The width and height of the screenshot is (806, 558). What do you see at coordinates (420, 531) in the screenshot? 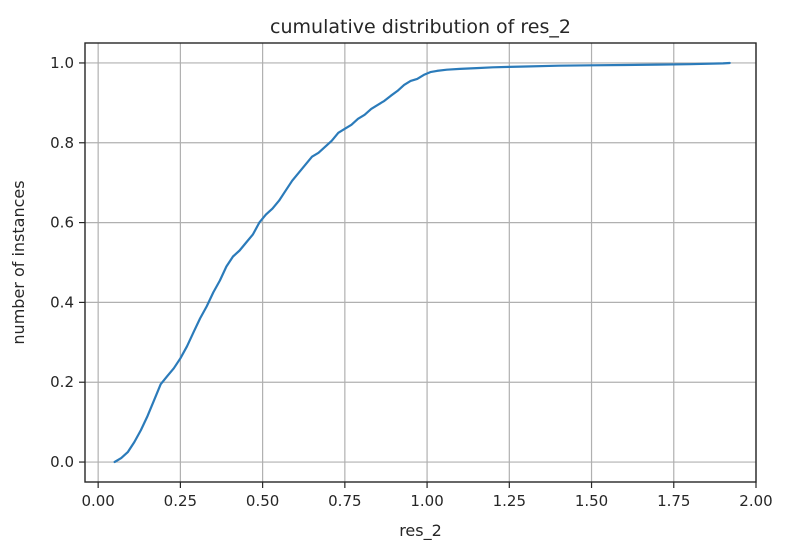
I see `x-axis-label: res_2` at bounding box center [420, 531].